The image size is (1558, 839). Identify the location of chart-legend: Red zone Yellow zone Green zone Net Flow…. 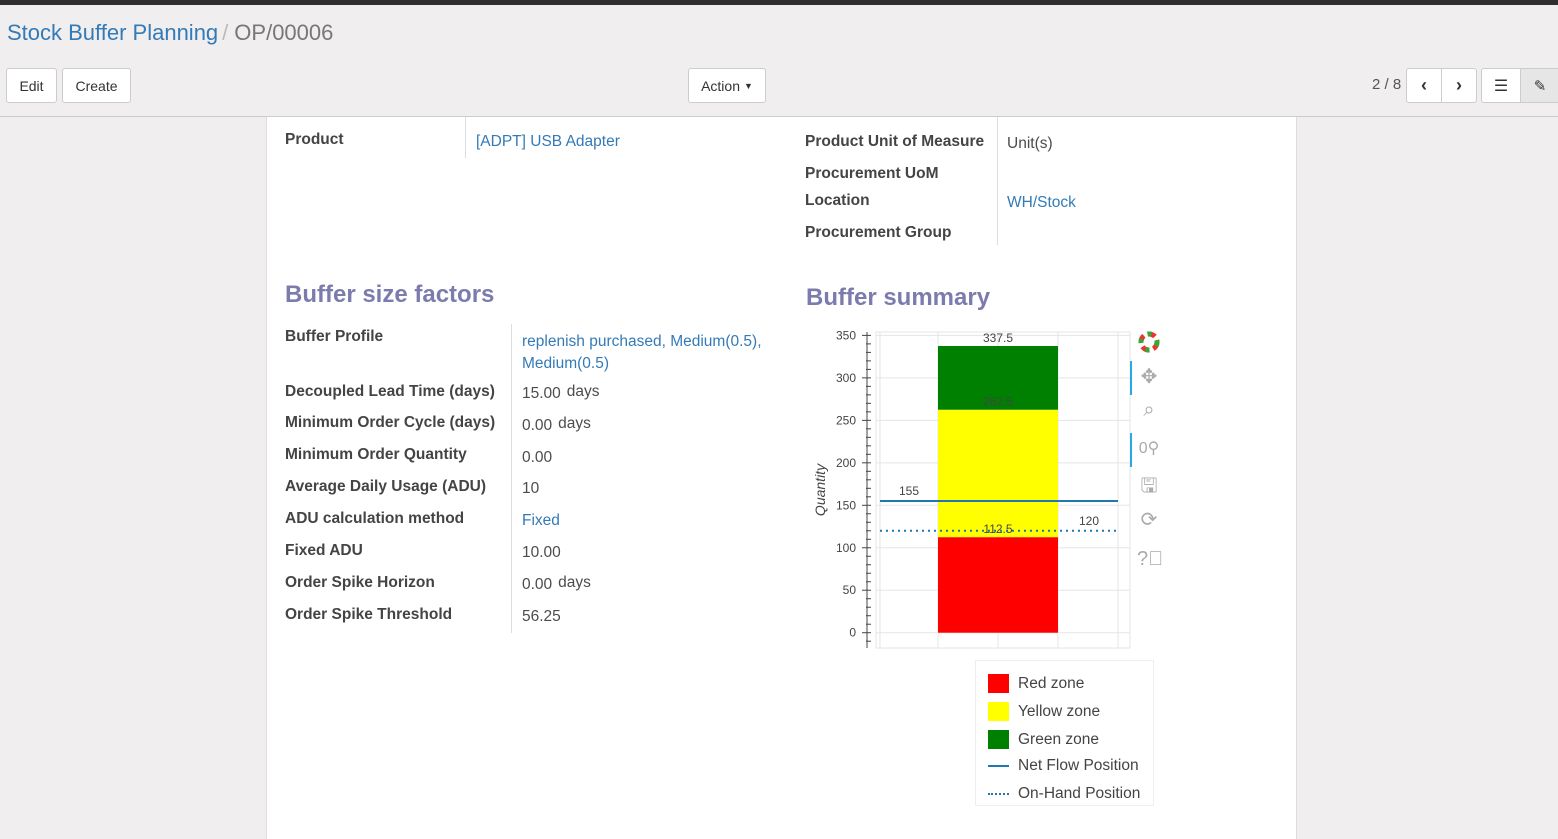
(1064, 733).